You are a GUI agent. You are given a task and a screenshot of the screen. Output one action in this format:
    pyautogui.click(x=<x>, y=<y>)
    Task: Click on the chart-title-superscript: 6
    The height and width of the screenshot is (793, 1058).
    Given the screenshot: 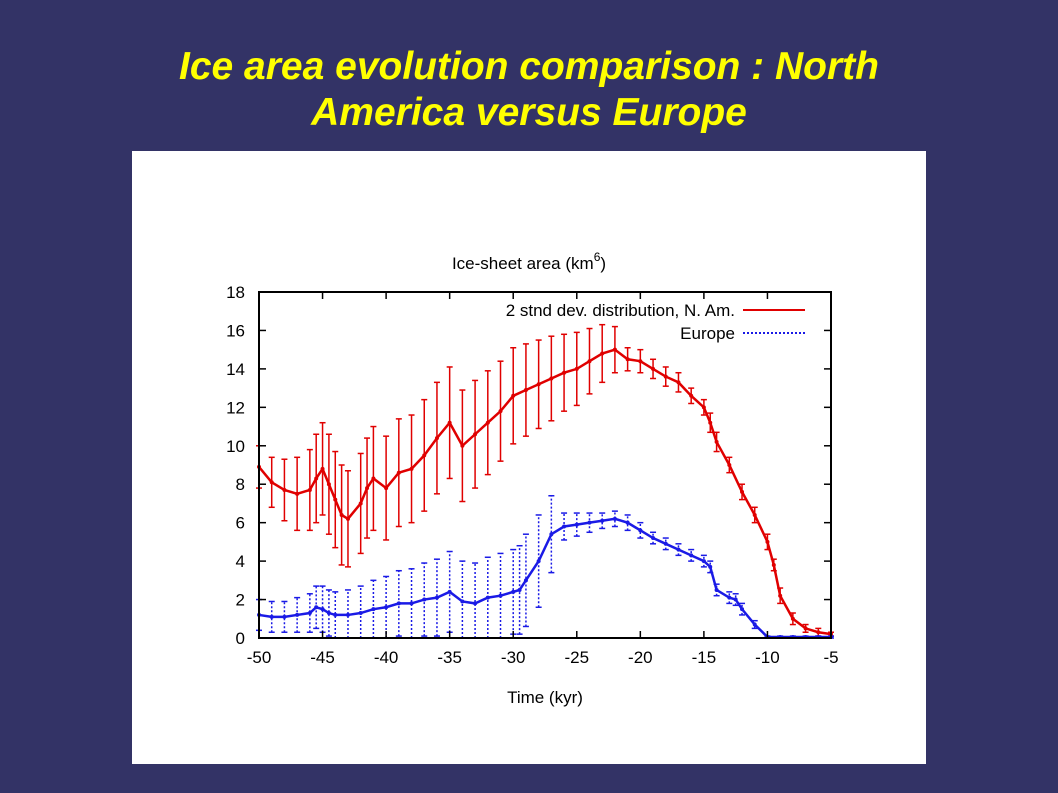 What is the action you would take?
    pyautogui.click(x=597, y=257)
    